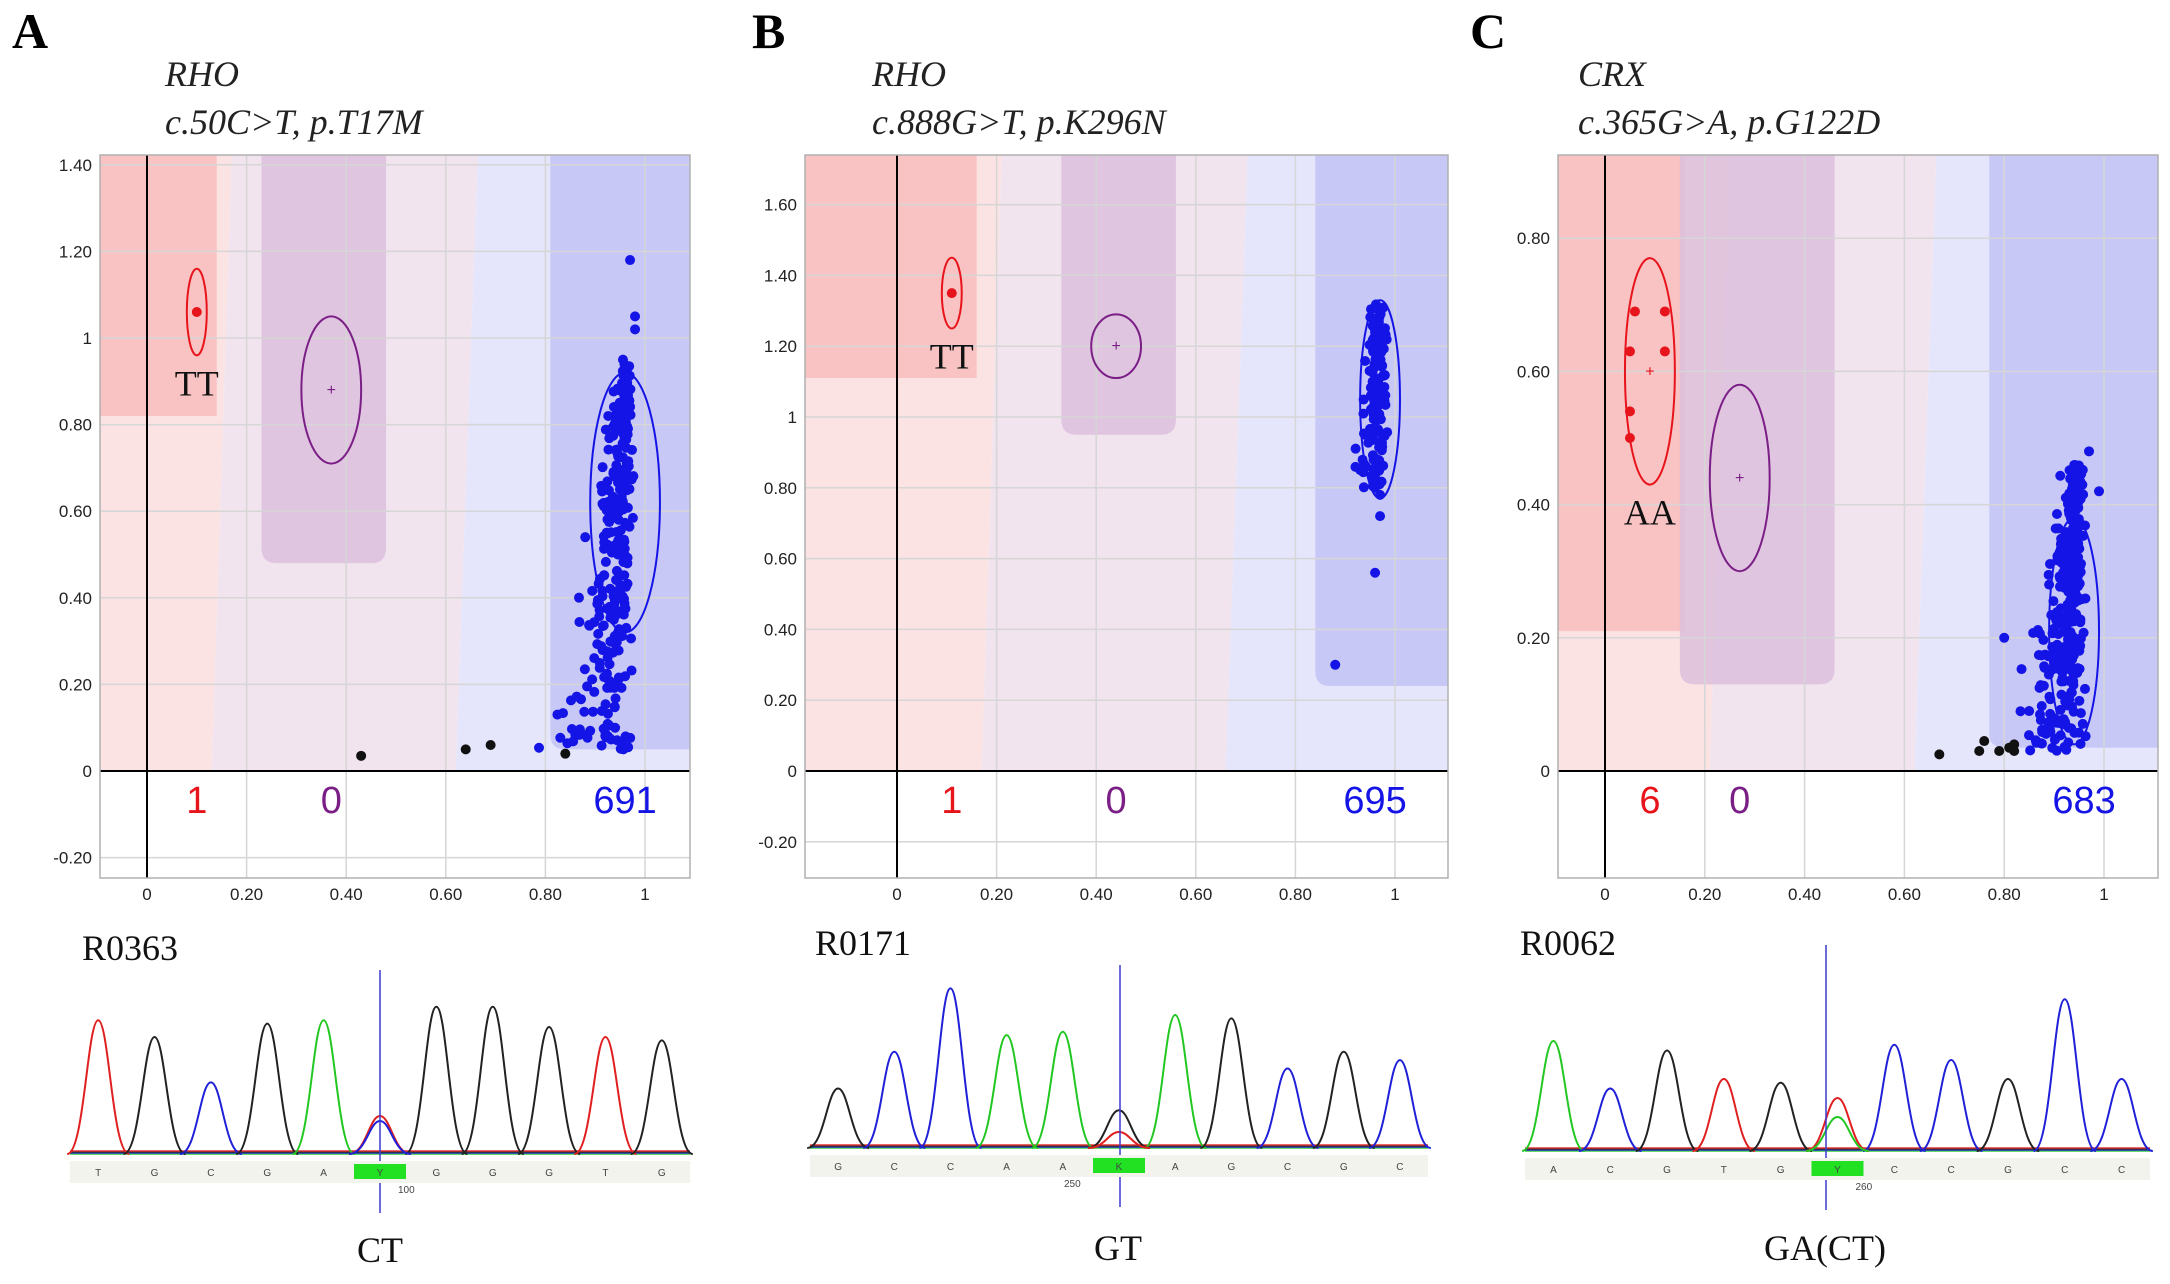 Image resolution: width=2170 pixels, height=1284 pixels. What do you see at coordinates (158, 285) in the screenshot?
I see `zone-red` at bounding box center [158, 285].